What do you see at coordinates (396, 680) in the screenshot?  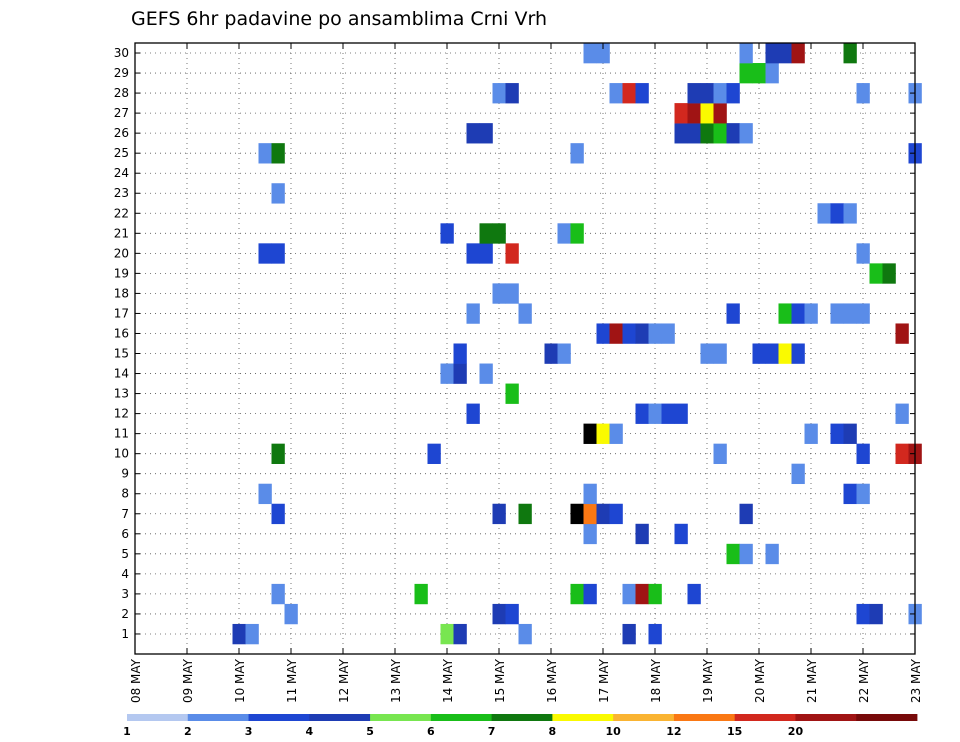 I see `x-tick-label: 13 MAY` at bounding box center [396, 680].